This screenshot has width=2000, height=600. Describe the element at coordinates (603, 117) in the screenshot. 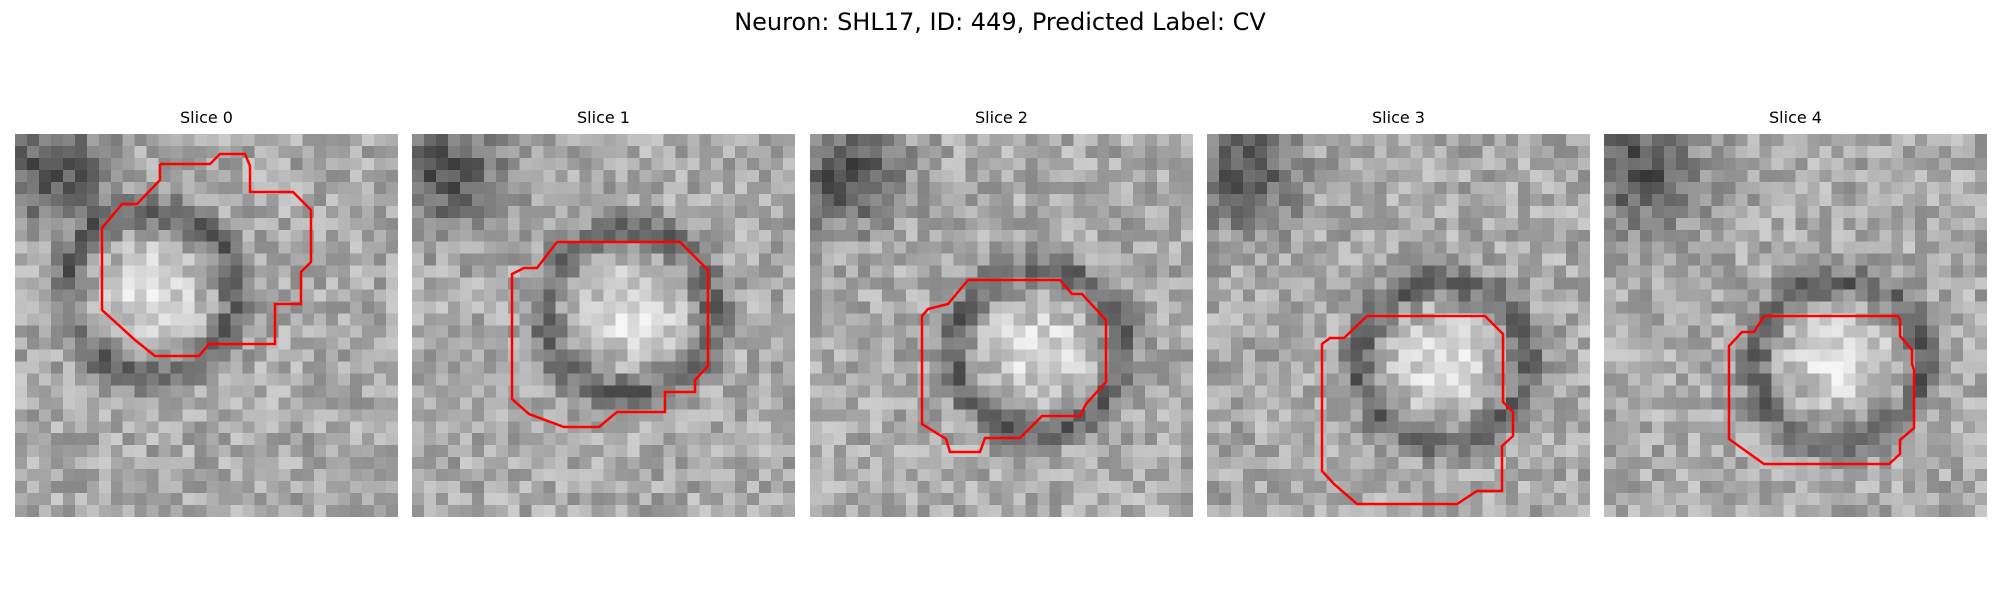

I see `slice-title: Slice 1` at that location.